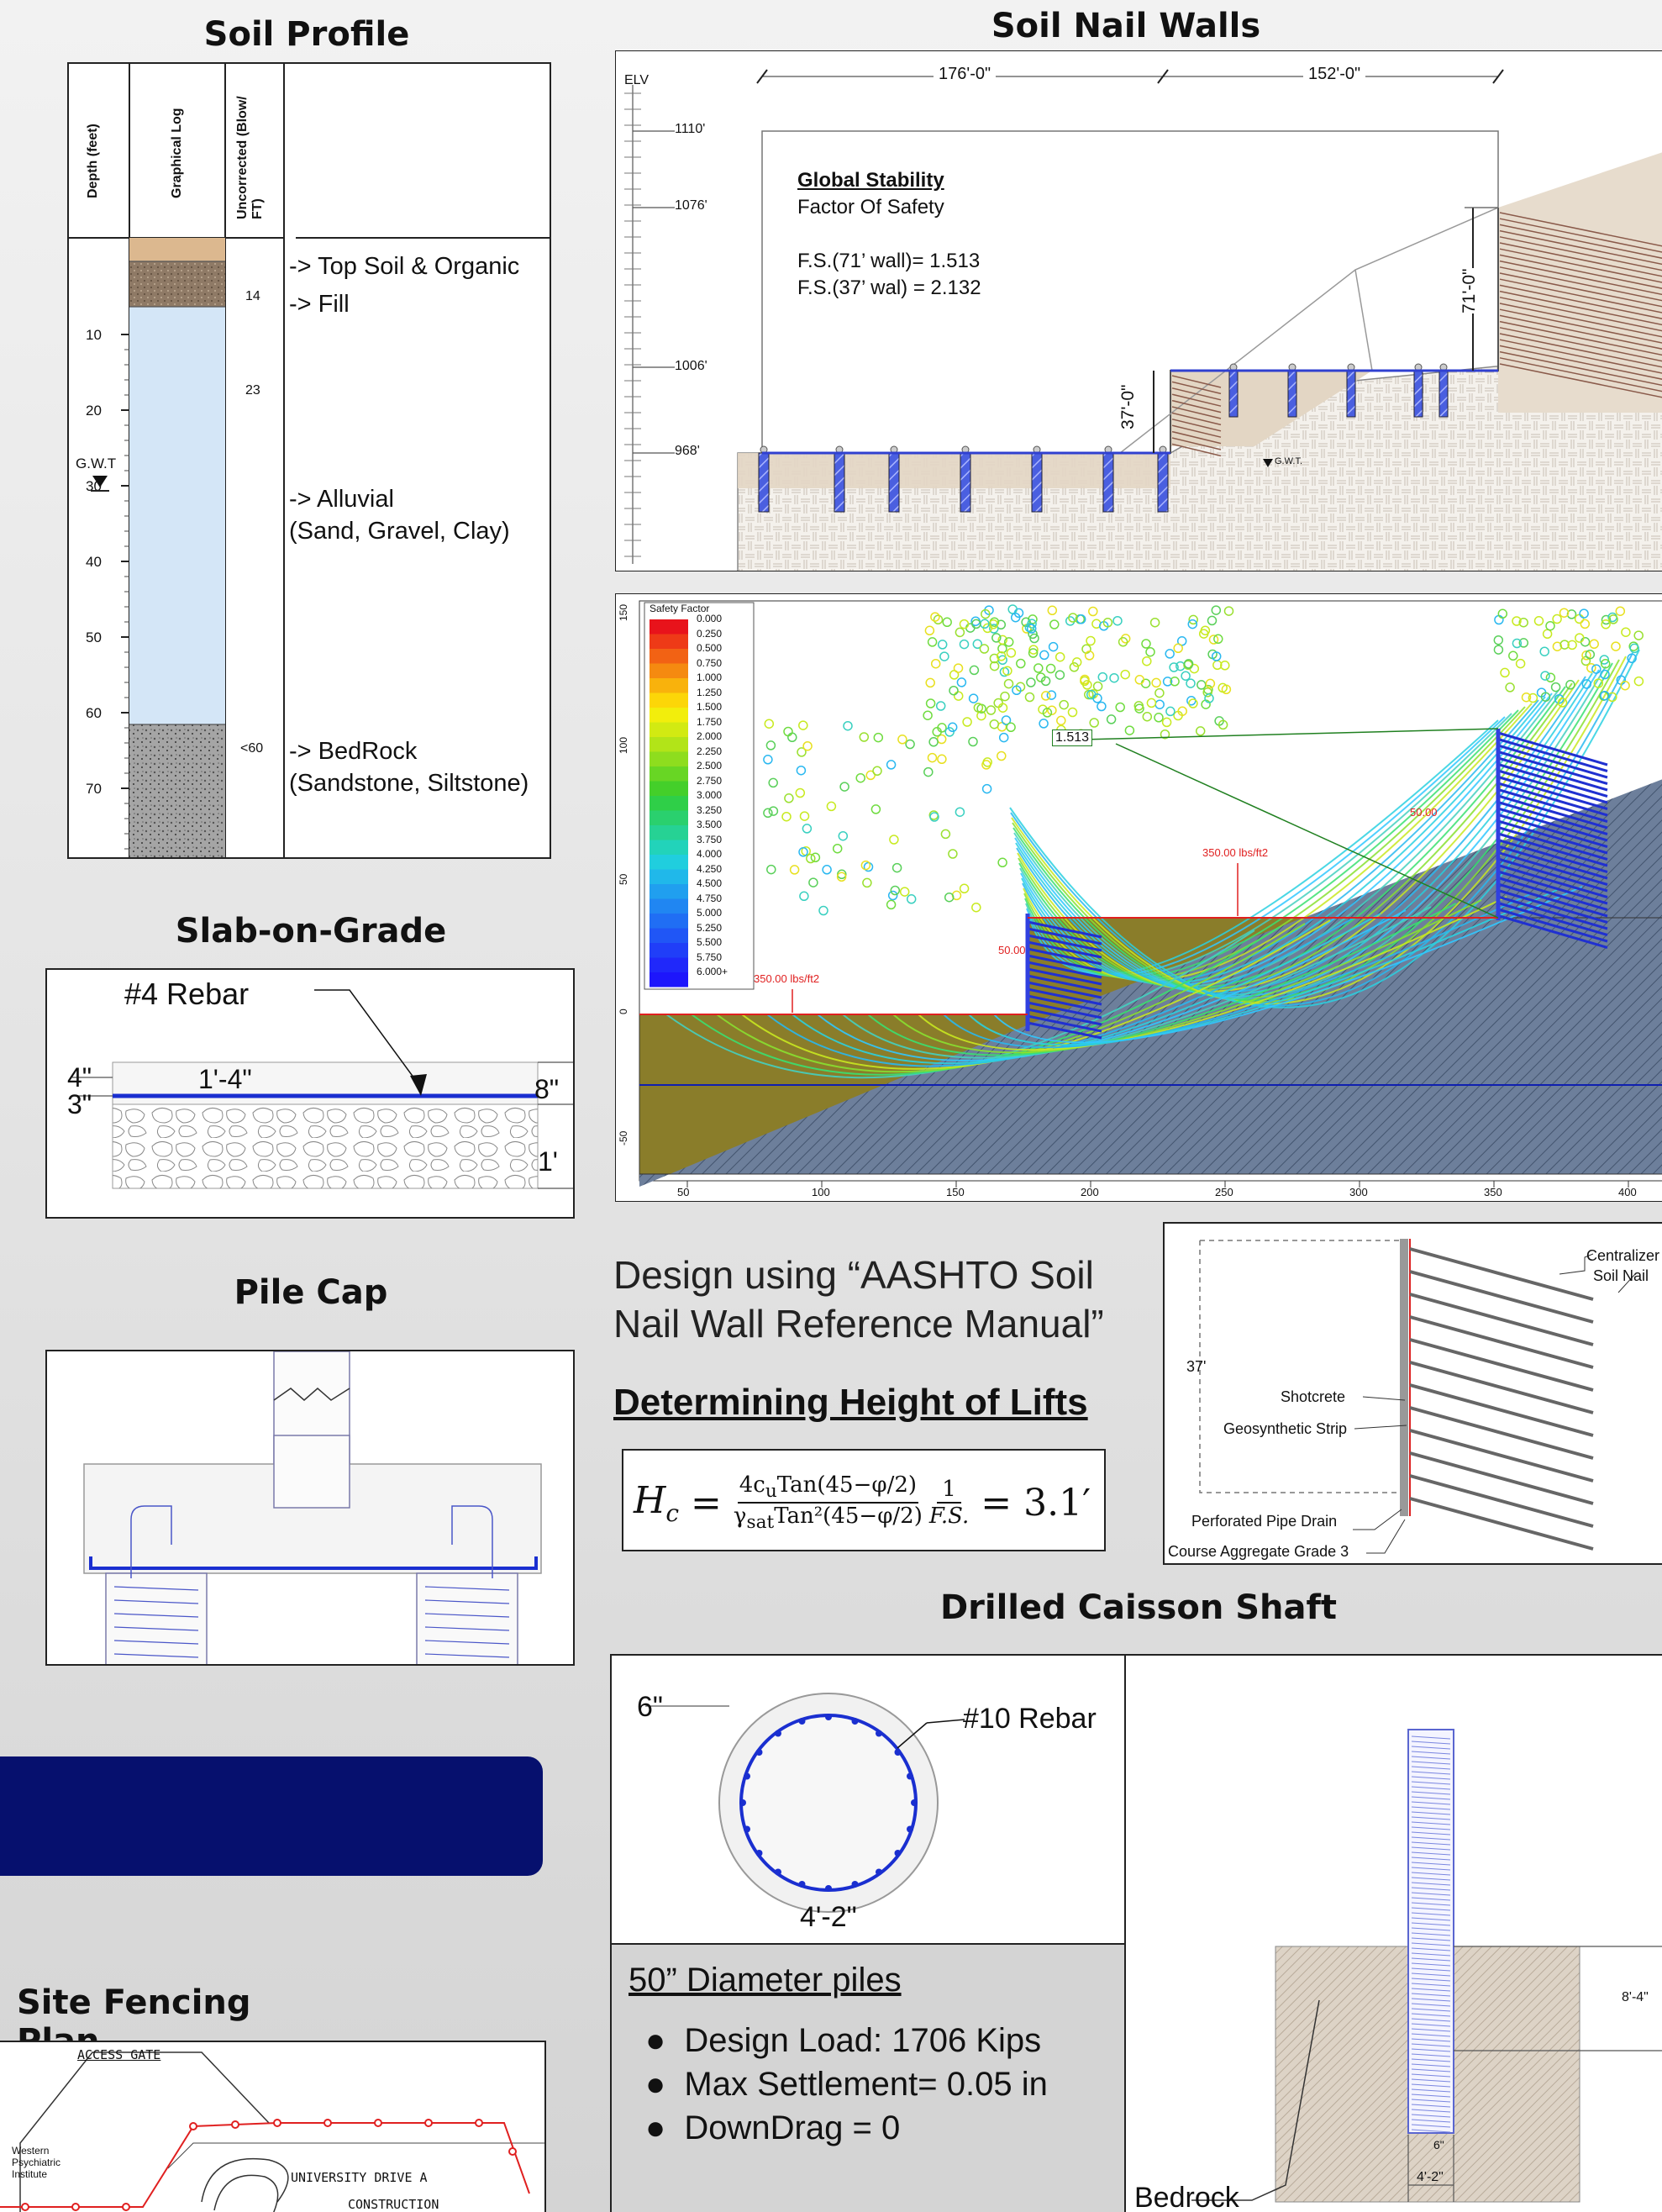 This screenshot has width=1662, height=2212. Describe the element at coordinates (119, 2054) in the screenshot. I see `fencing-gate: ACCESS GATE` at that location.